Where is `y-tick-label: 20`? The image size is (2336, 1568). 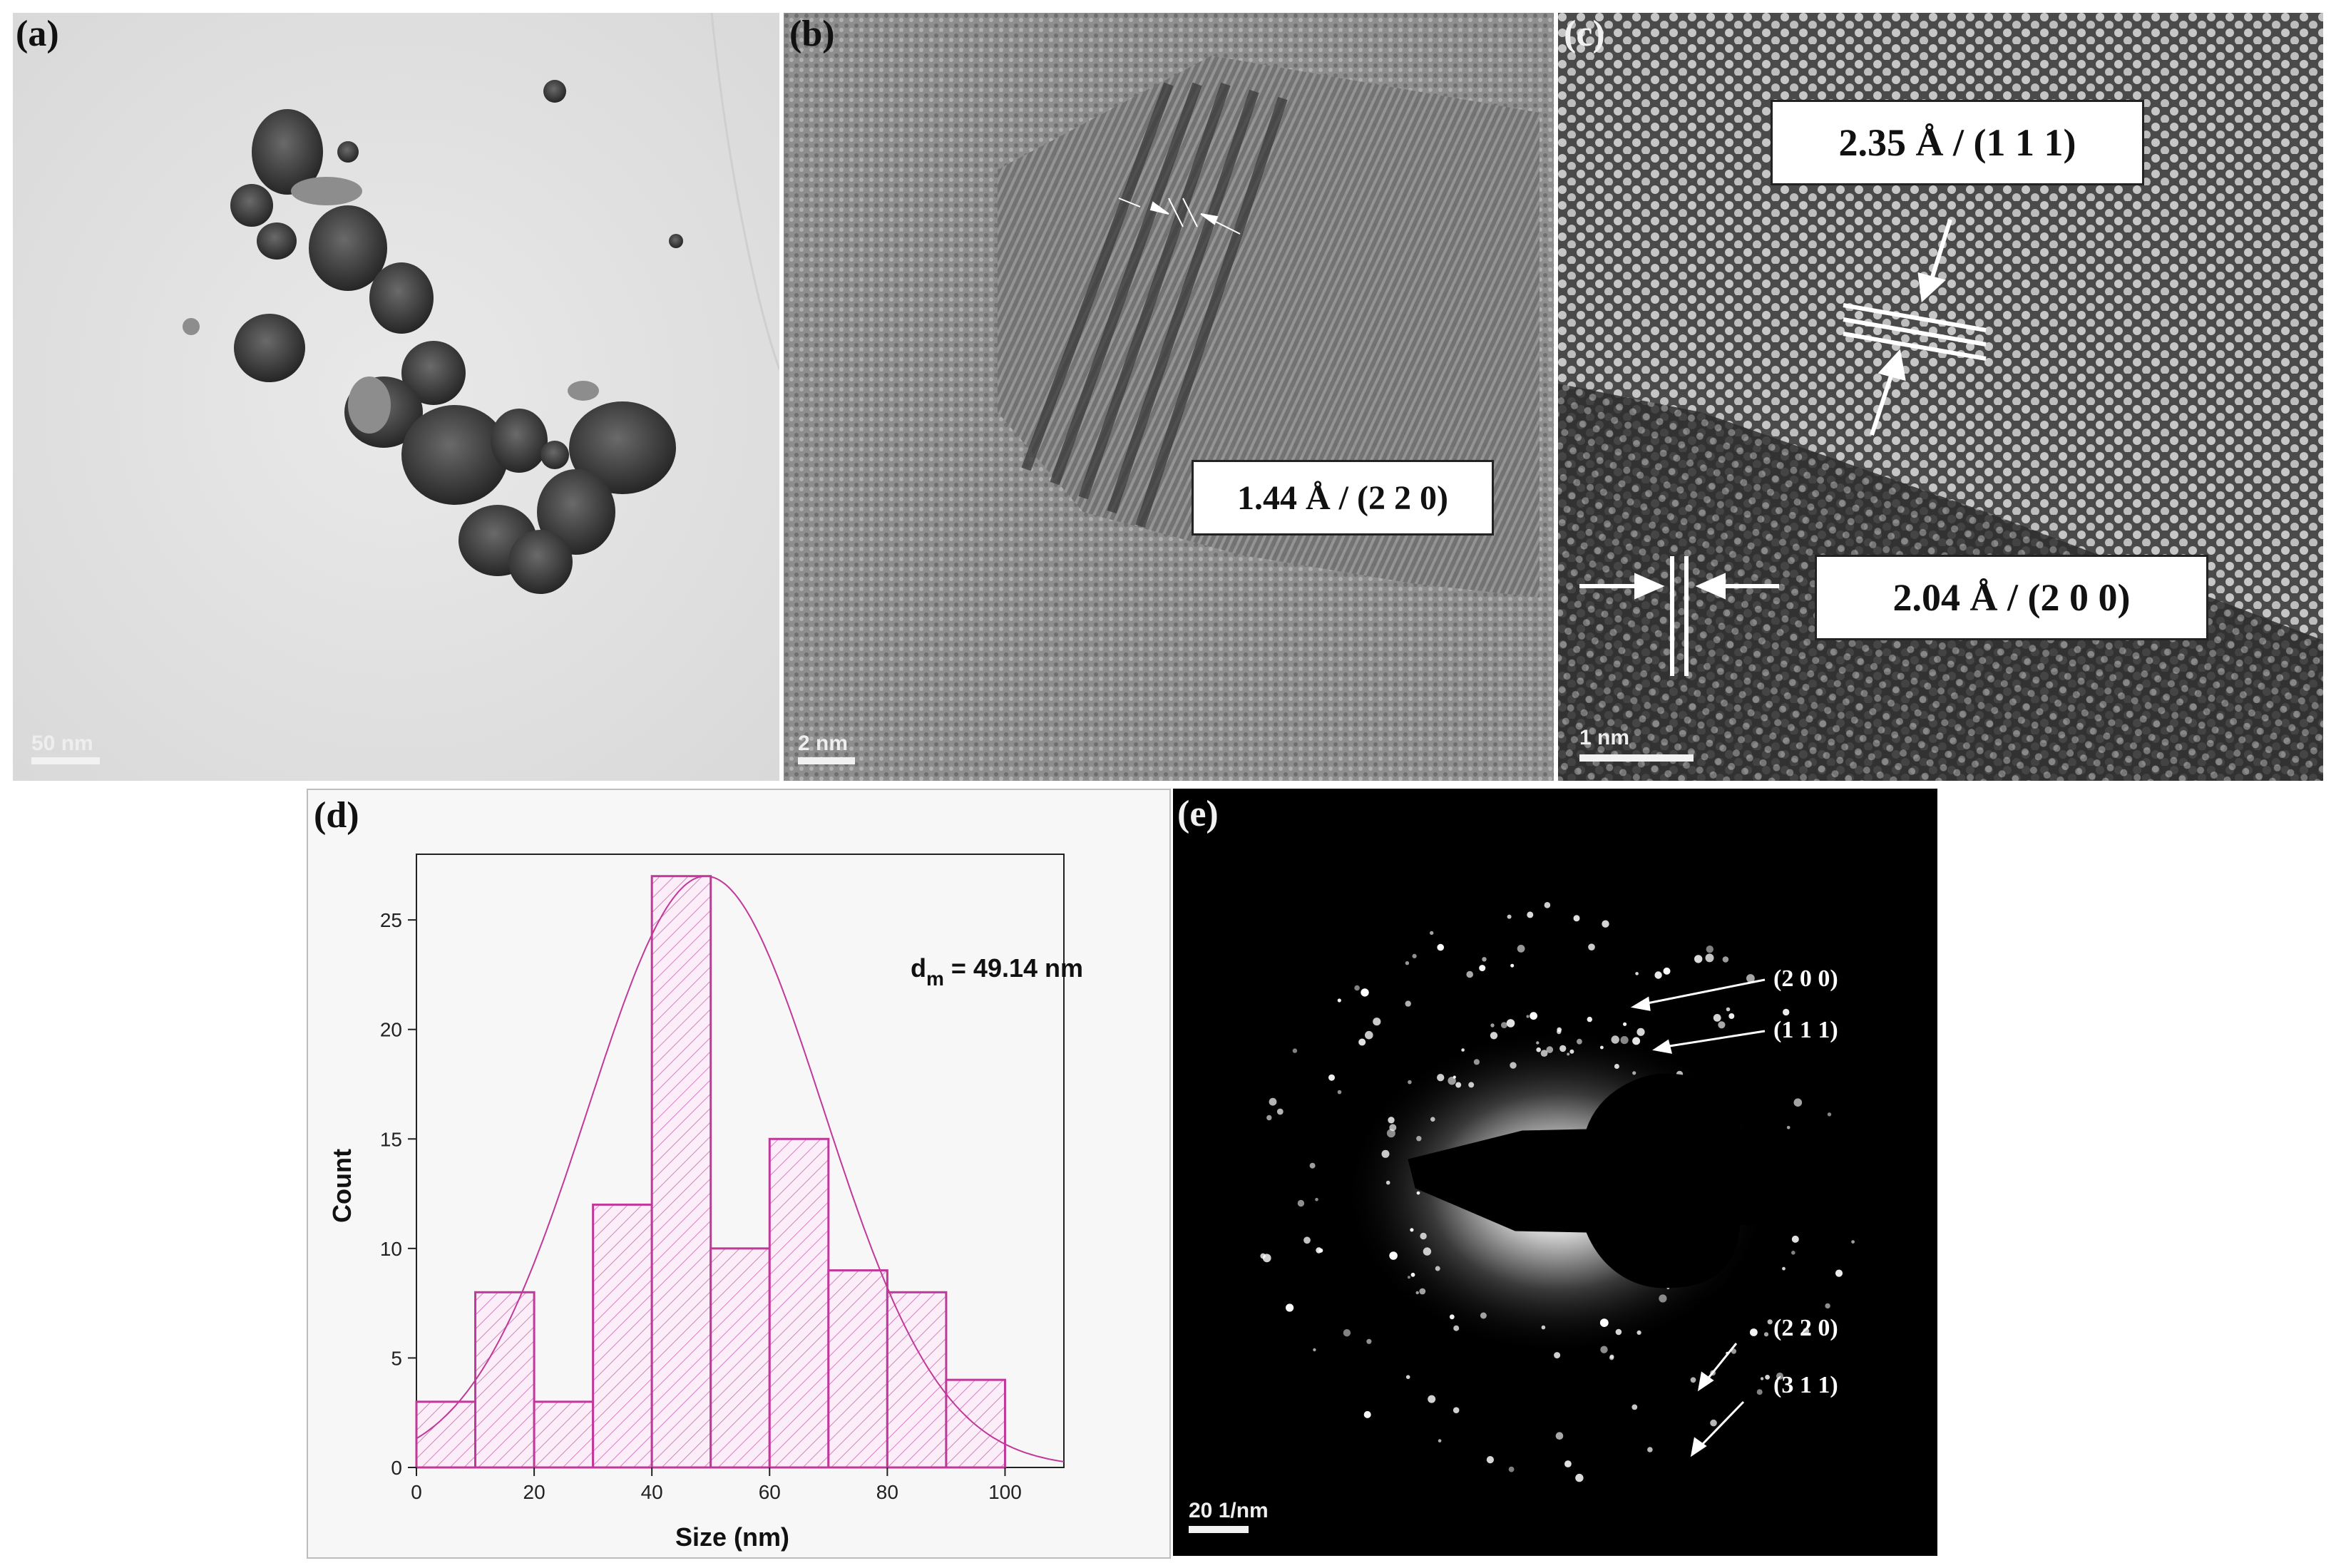 y-tick-label: 20 is located at coordinates (391, 1030).